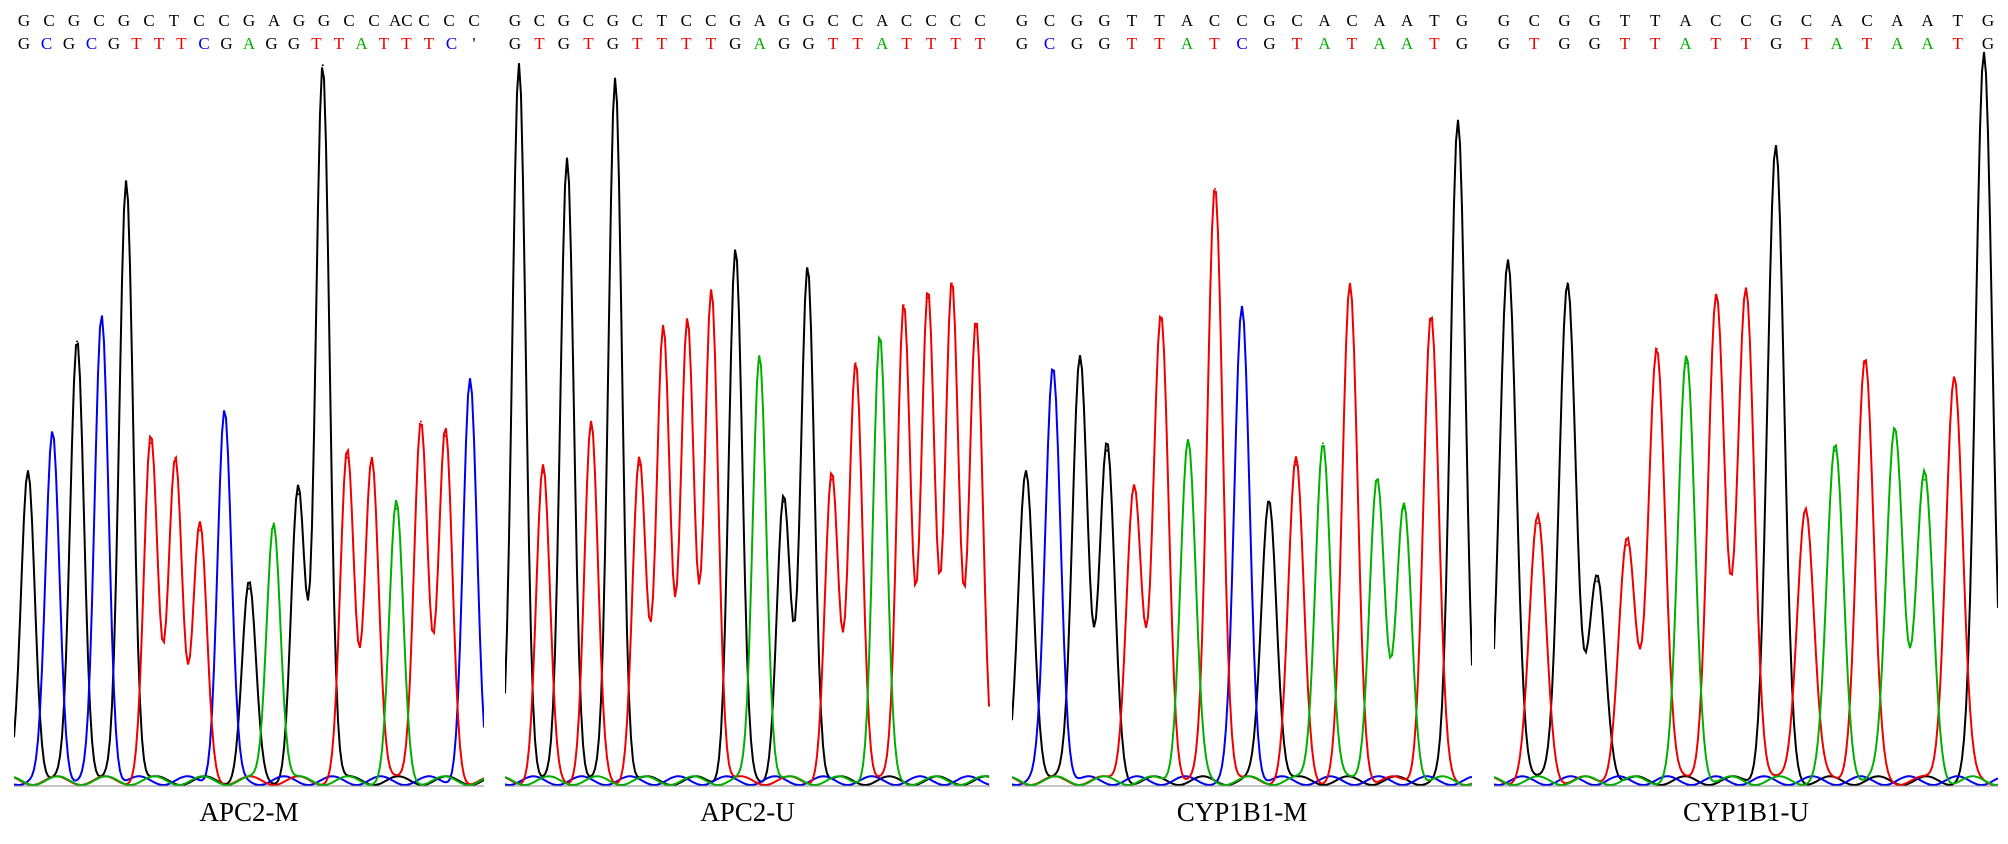 This screenshot has width=2008, height=844. I want to click on sequence-base: ', so click(474, 43).